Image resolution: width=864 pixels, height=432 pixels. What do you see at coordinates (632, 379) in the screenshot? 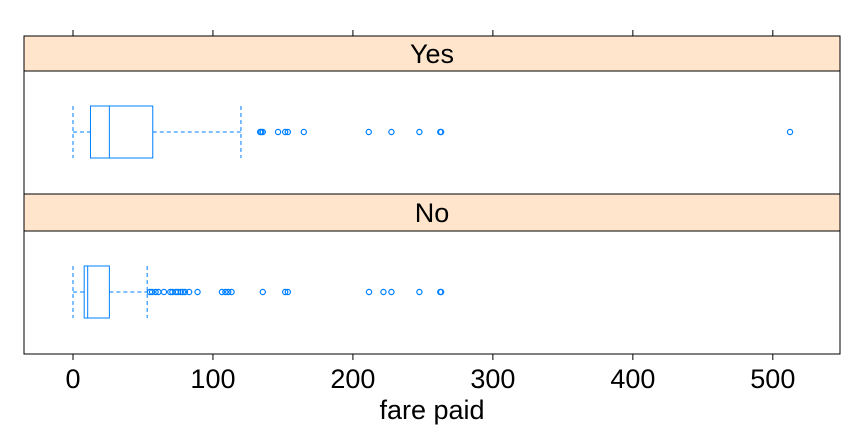
I see `tick-label: 400` at bounding box center [632, 379].